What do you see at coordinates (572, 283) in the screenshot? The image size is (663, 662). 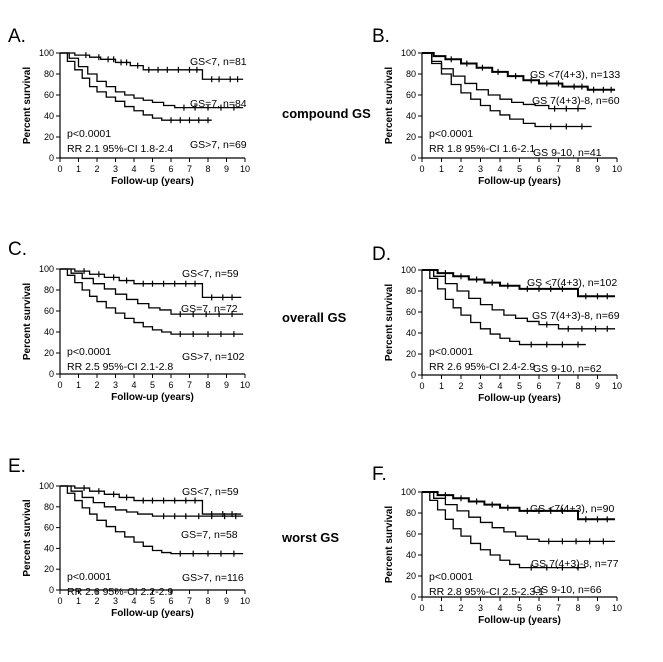 I see `annotation-text: GS <7(4+3), n=102` at bounding box center [572, 283].